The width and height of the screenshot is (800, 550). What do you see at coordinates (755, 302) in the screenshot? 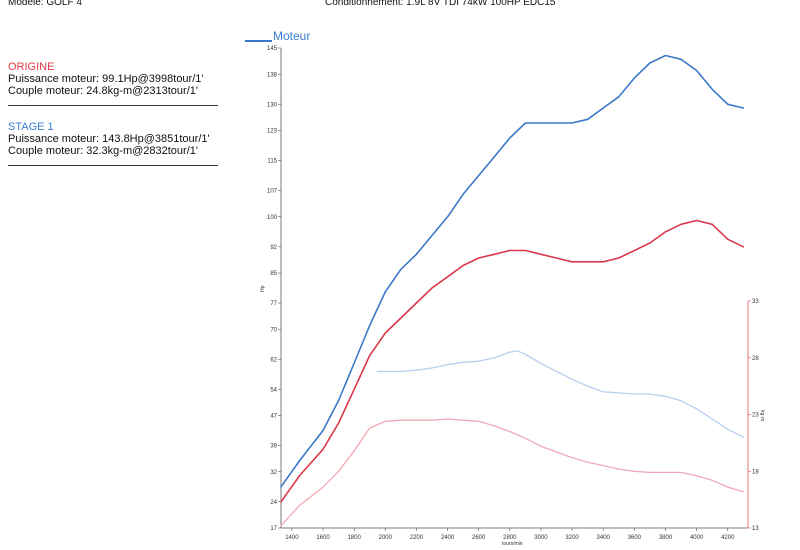
I see `y-right-tick-label: 33` at bounding box center [755, 302].